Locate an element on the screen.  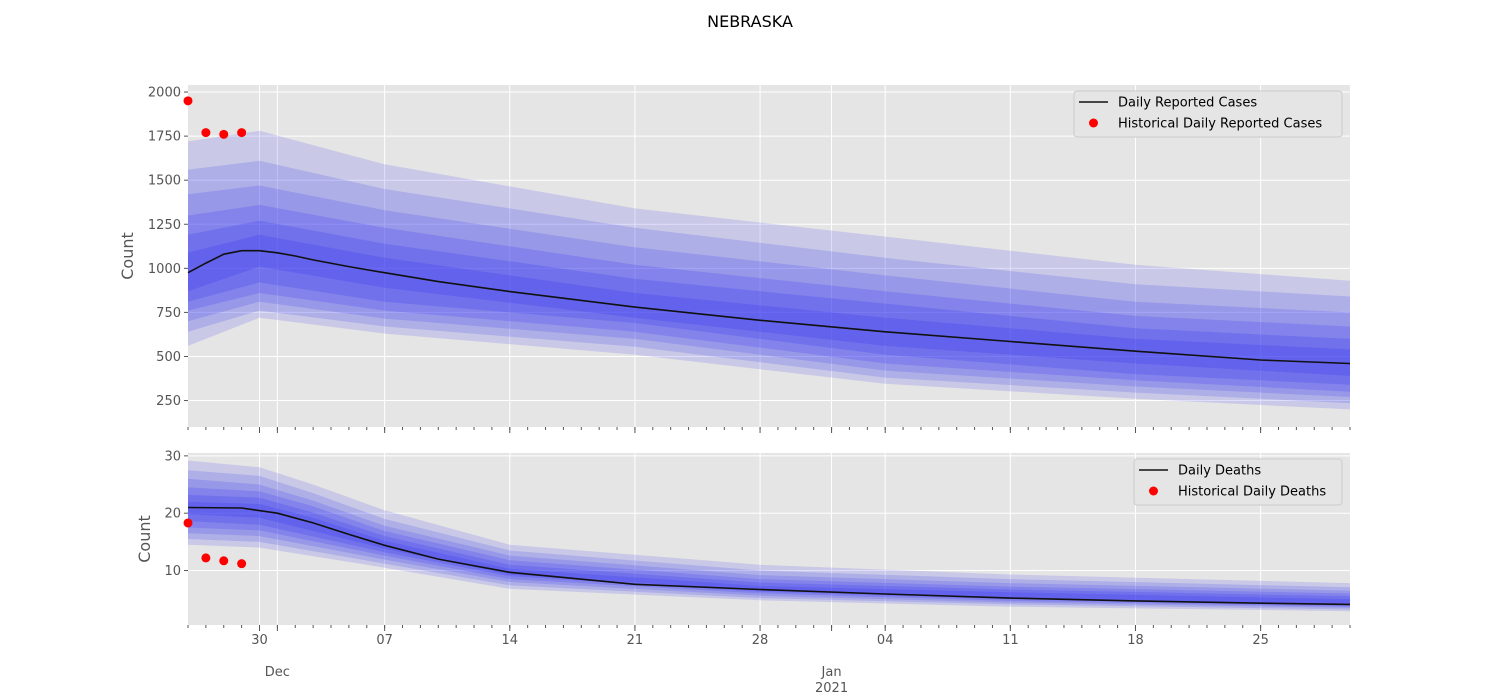
y-tick-label: 20 is located at coordinates (172, 514).